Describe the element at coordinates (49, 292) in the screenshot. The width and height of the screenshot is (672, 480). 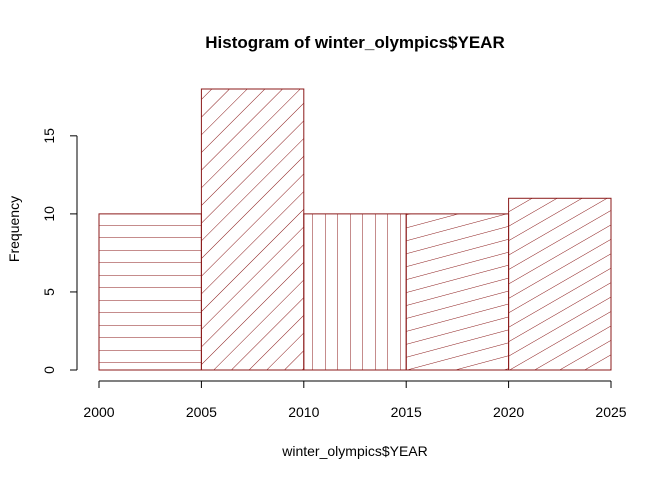
I see `y-tick-label: 5` at that location.